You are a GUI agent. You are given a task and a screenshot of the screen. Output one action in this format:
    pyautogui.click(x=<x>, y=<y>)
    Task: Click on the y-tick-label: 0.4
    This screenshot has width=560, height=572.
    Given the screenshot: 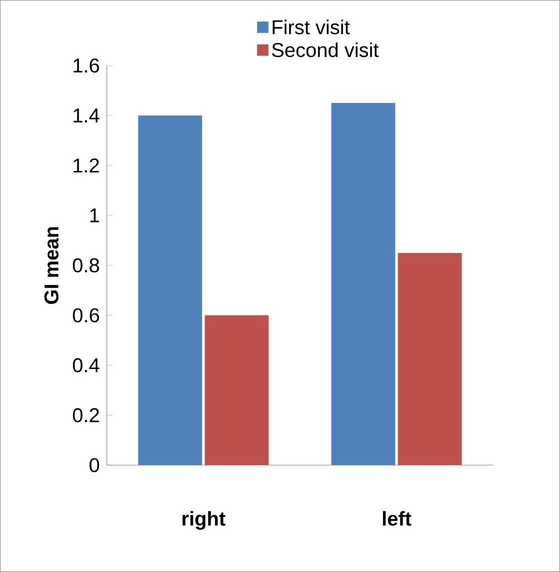 What is the action you would take?
    pyautogui.click(x=86, y=365)
    